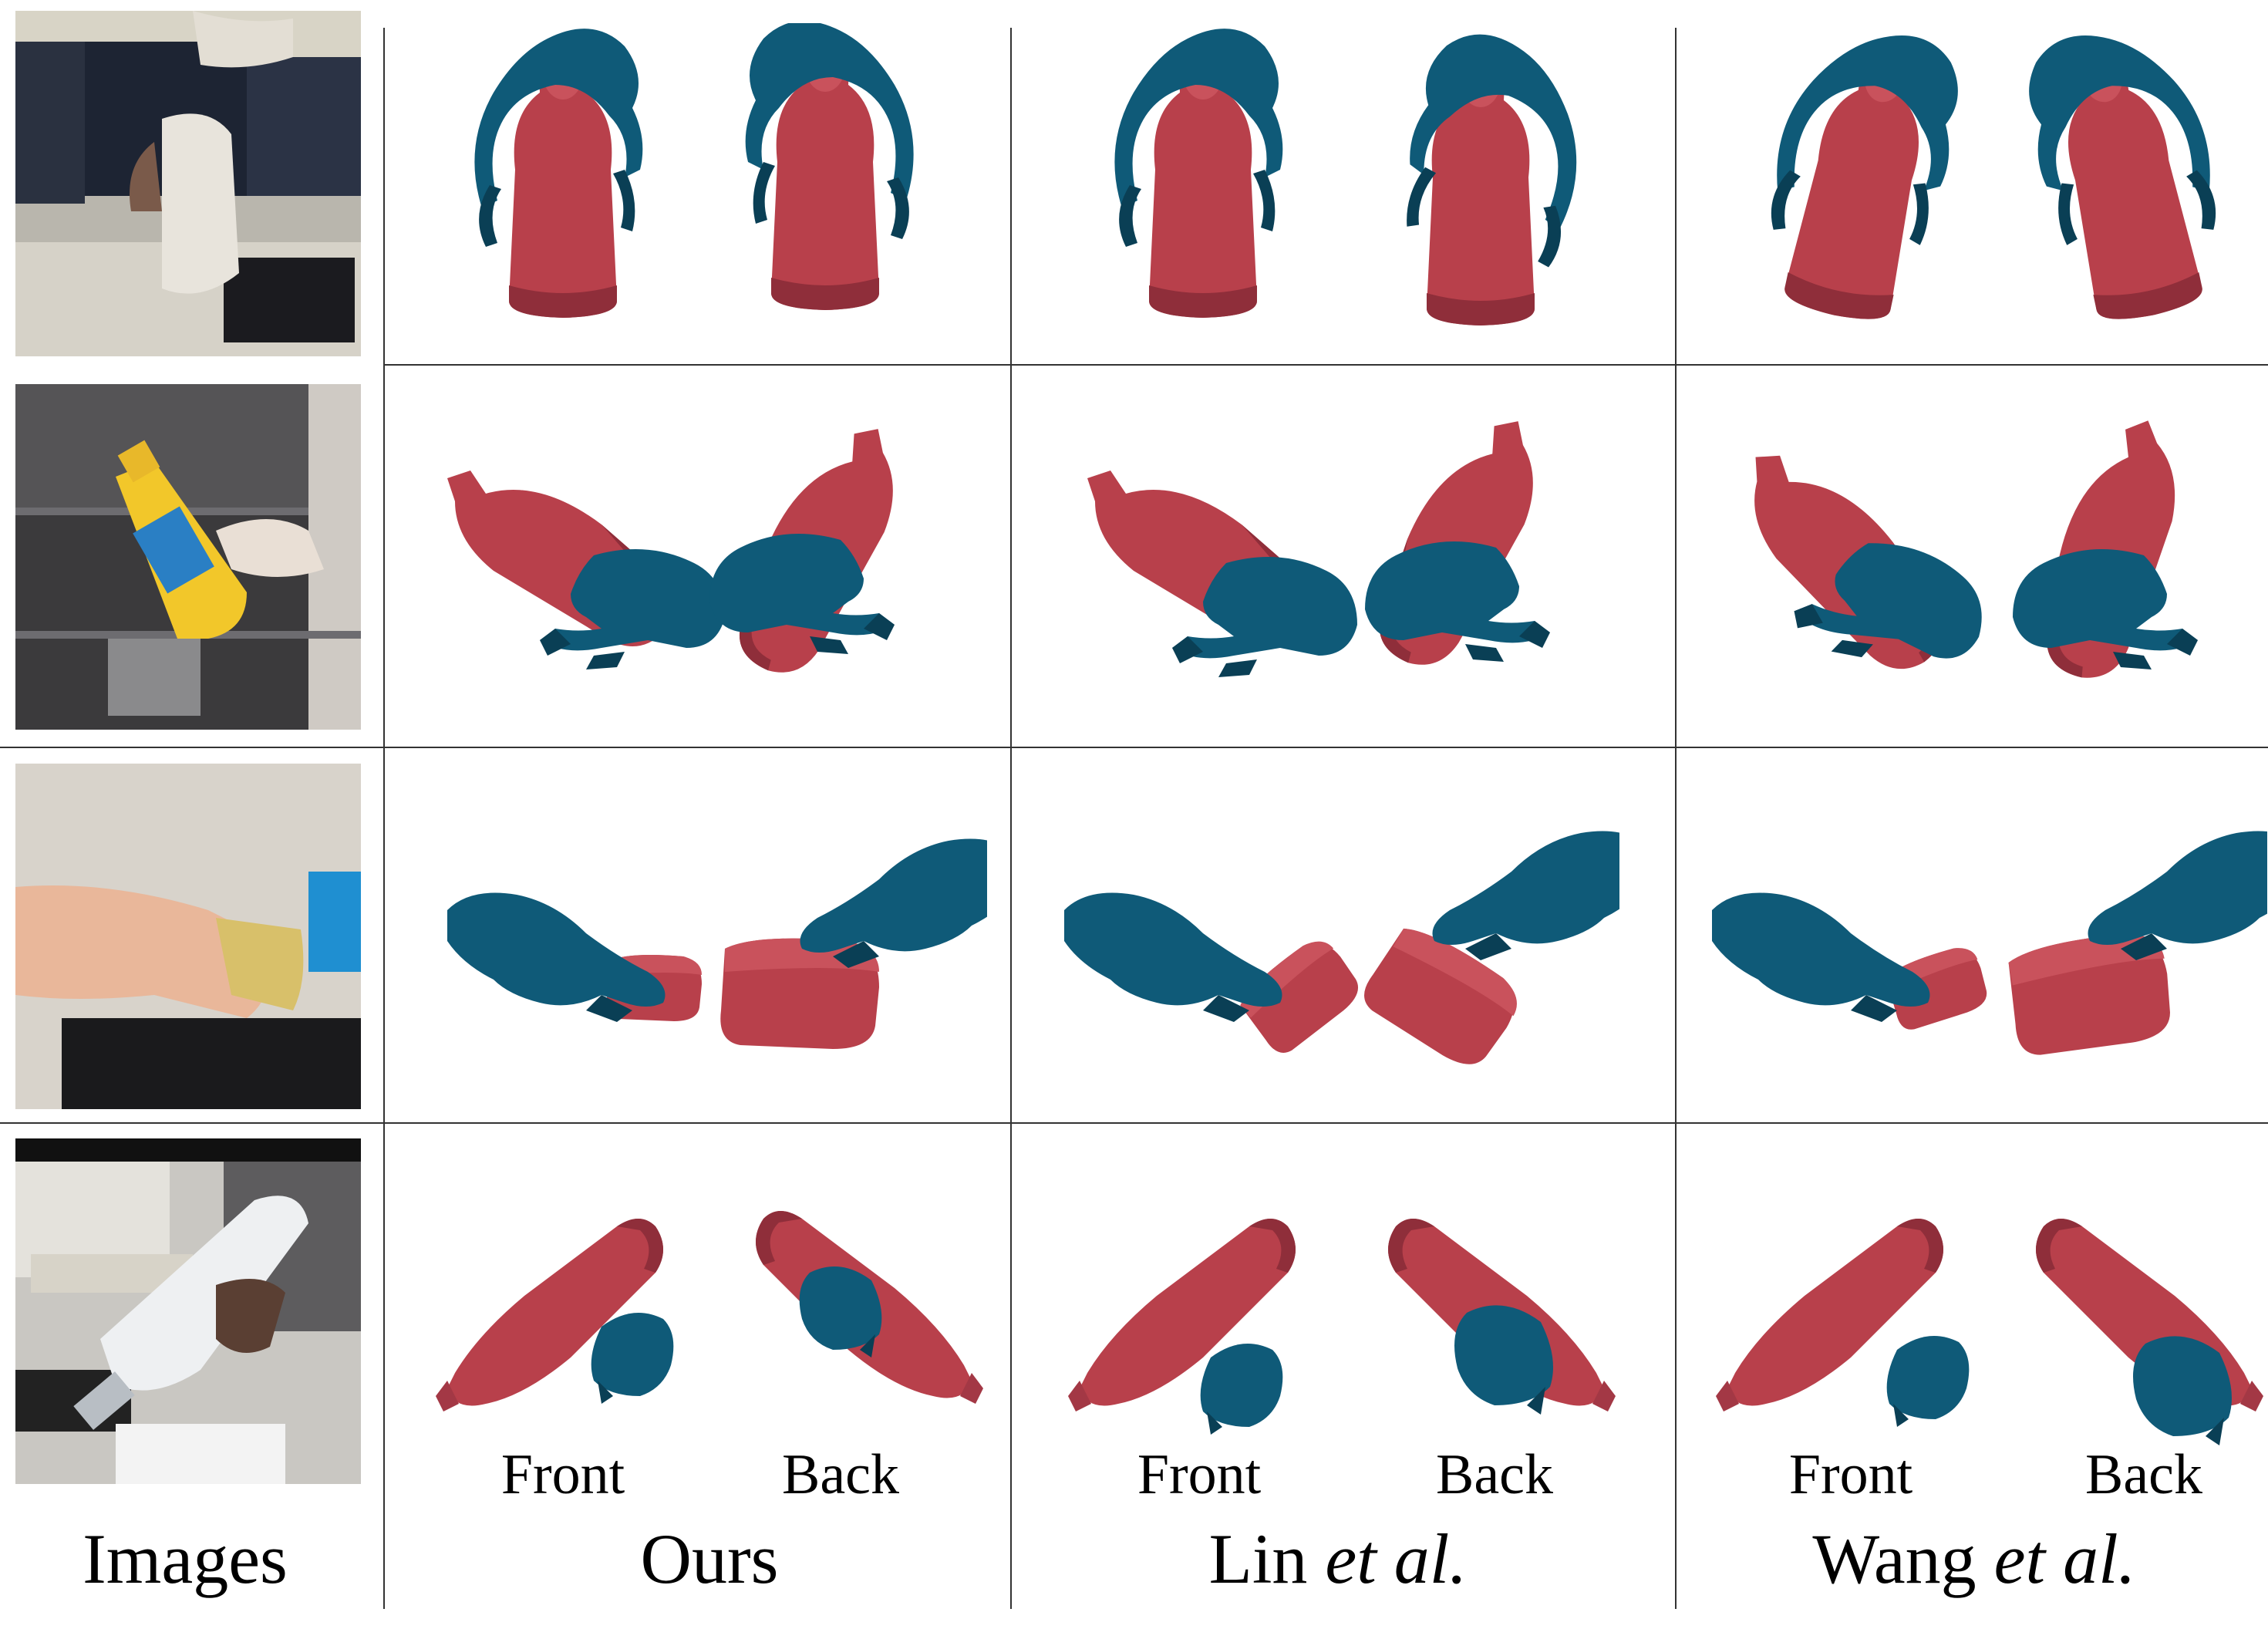 This screenshot has height=1629, width=2268. Describe the element at coordinates (1459, 547) in the screenshot. I see `lin-row2-back` at that location.